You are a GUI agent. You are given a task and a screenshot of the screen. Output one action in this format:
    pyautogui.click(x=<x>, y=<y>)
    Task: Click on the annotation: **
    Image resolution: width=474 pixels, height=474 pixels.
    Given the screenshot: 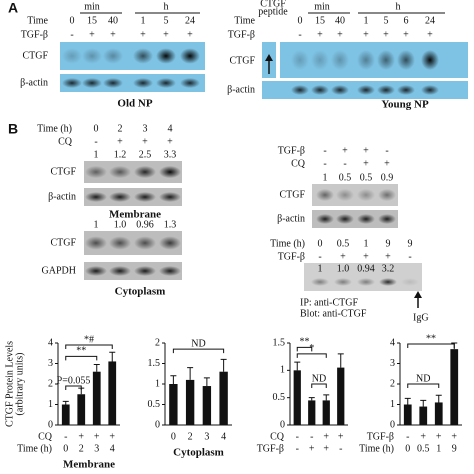 What is the action you would take?
    pyautogui.click(x=81, y=351)
    